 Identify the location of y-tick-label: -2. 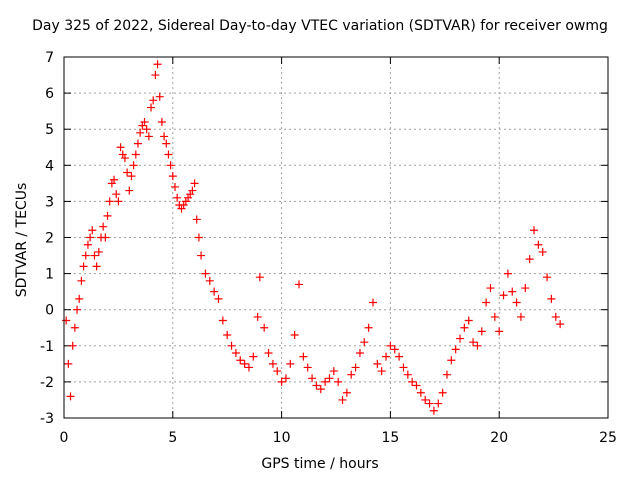
(47, 383).